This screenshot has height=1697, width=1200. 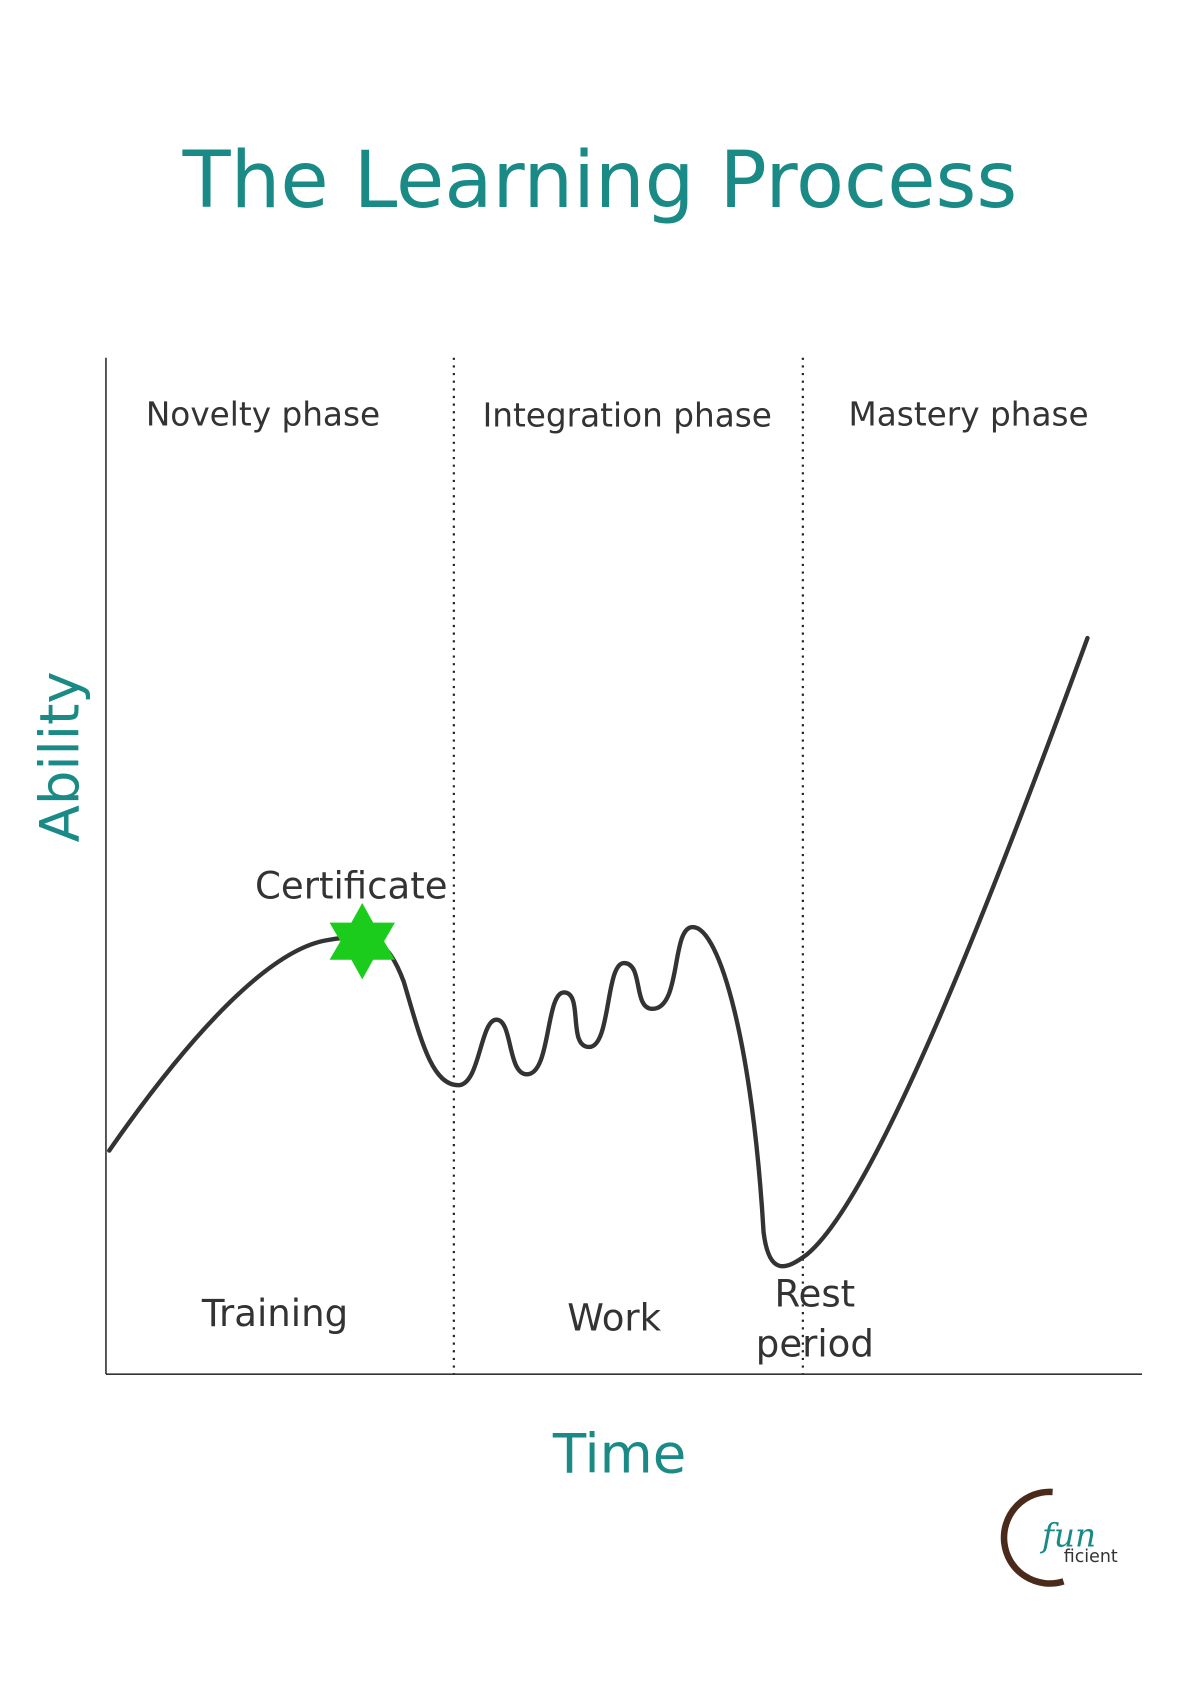 What do you see at coordinates (627, 415) in the screenshot?
I see `phase-label: Integration phase` at bounding box center [627, 415].